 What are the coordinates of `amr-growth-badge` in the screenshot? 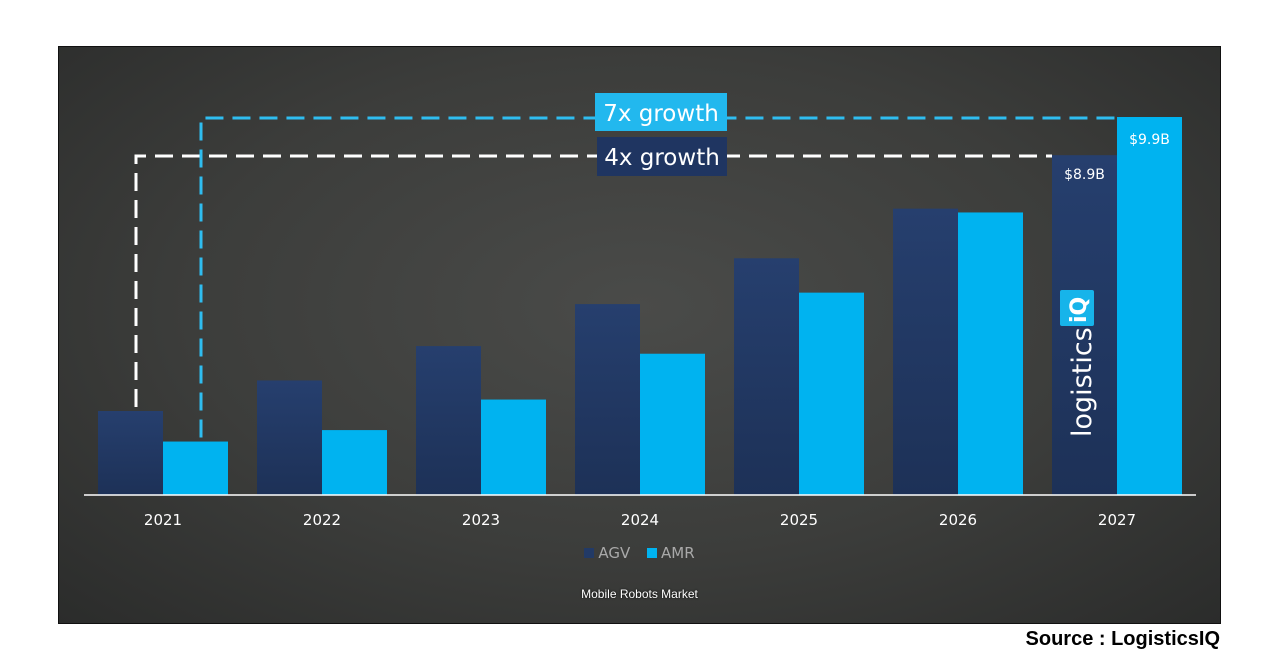 It's located at (661, 112).